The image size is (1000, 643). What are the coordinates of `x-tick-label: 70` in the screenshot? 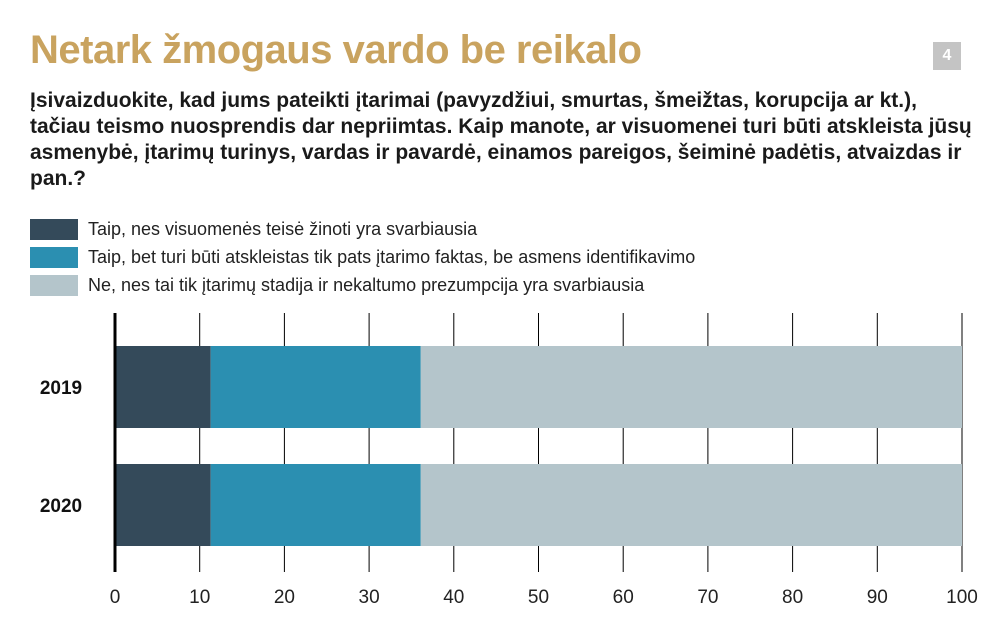 It's located at (707, 597).